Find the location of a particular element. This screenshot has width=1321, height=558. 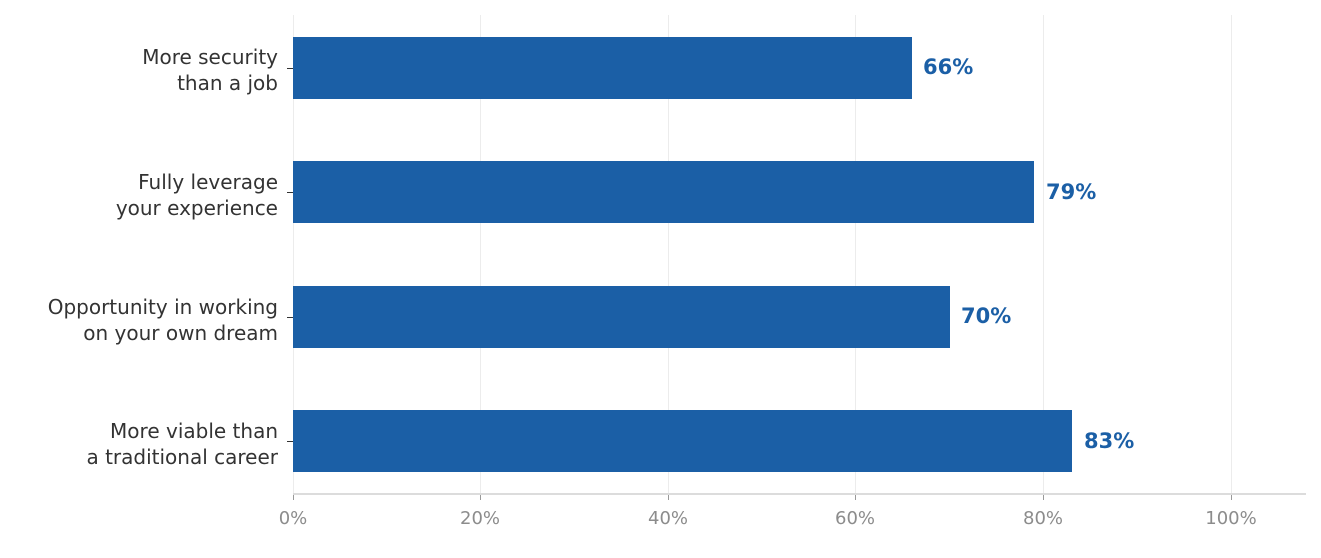

bar-more-viable is located at coordinates (682, 441).